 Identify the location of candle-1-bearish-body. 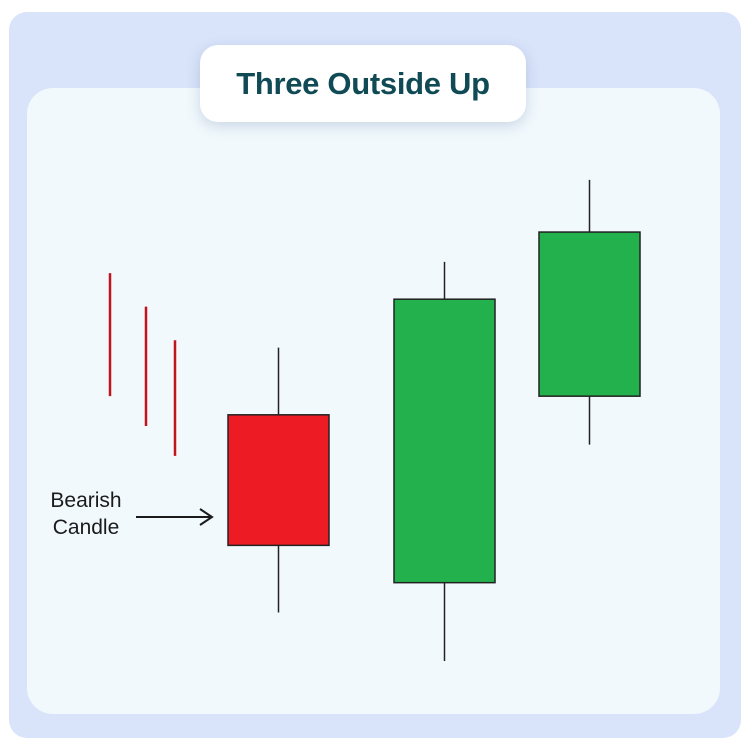
(278, 480).